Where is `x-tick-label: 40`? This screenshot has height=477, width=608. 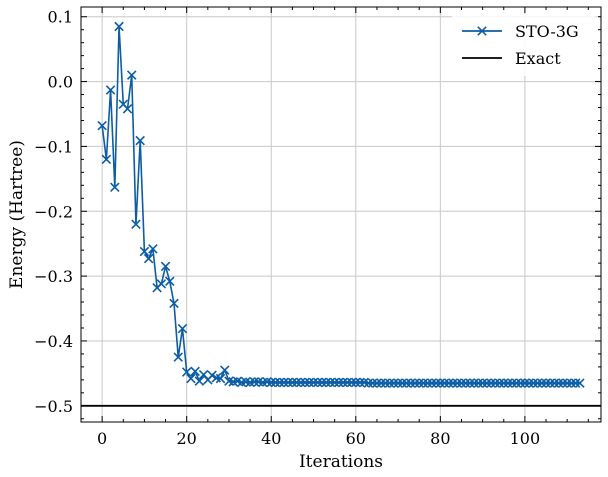 x-tick-label: 40 is located at coordinates (271, 438).